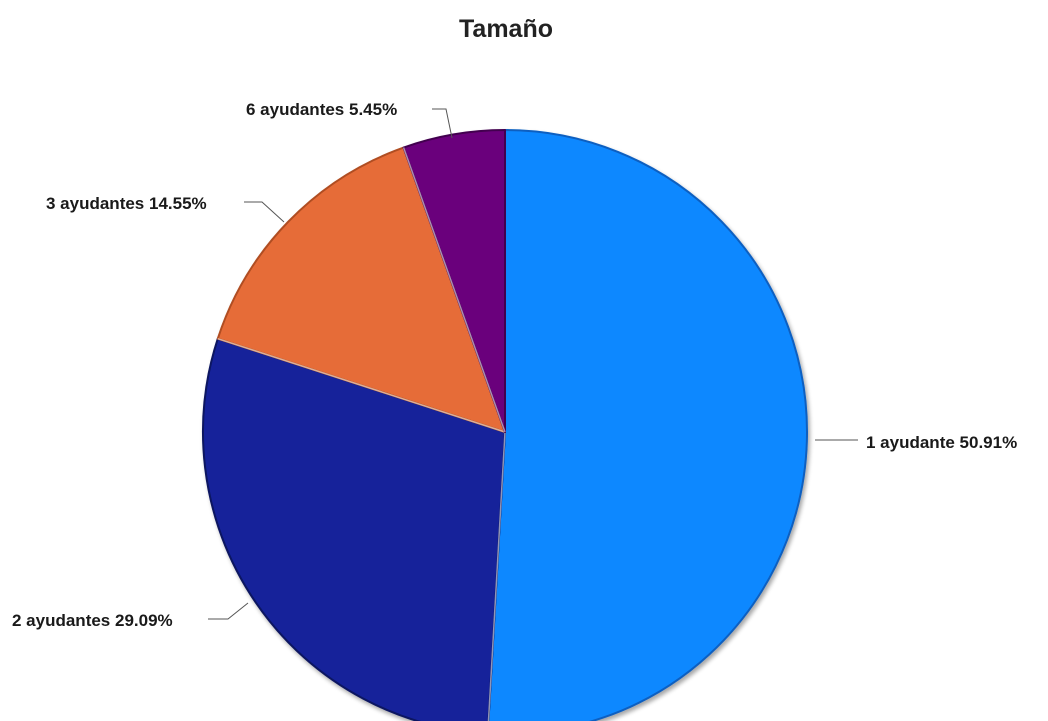 Image resolution: width=1048 pixels, height=721 pixels. Describe the element at coordinates (506, 29) in the screenshot. I see `chart-title: Tamaño` at that location.